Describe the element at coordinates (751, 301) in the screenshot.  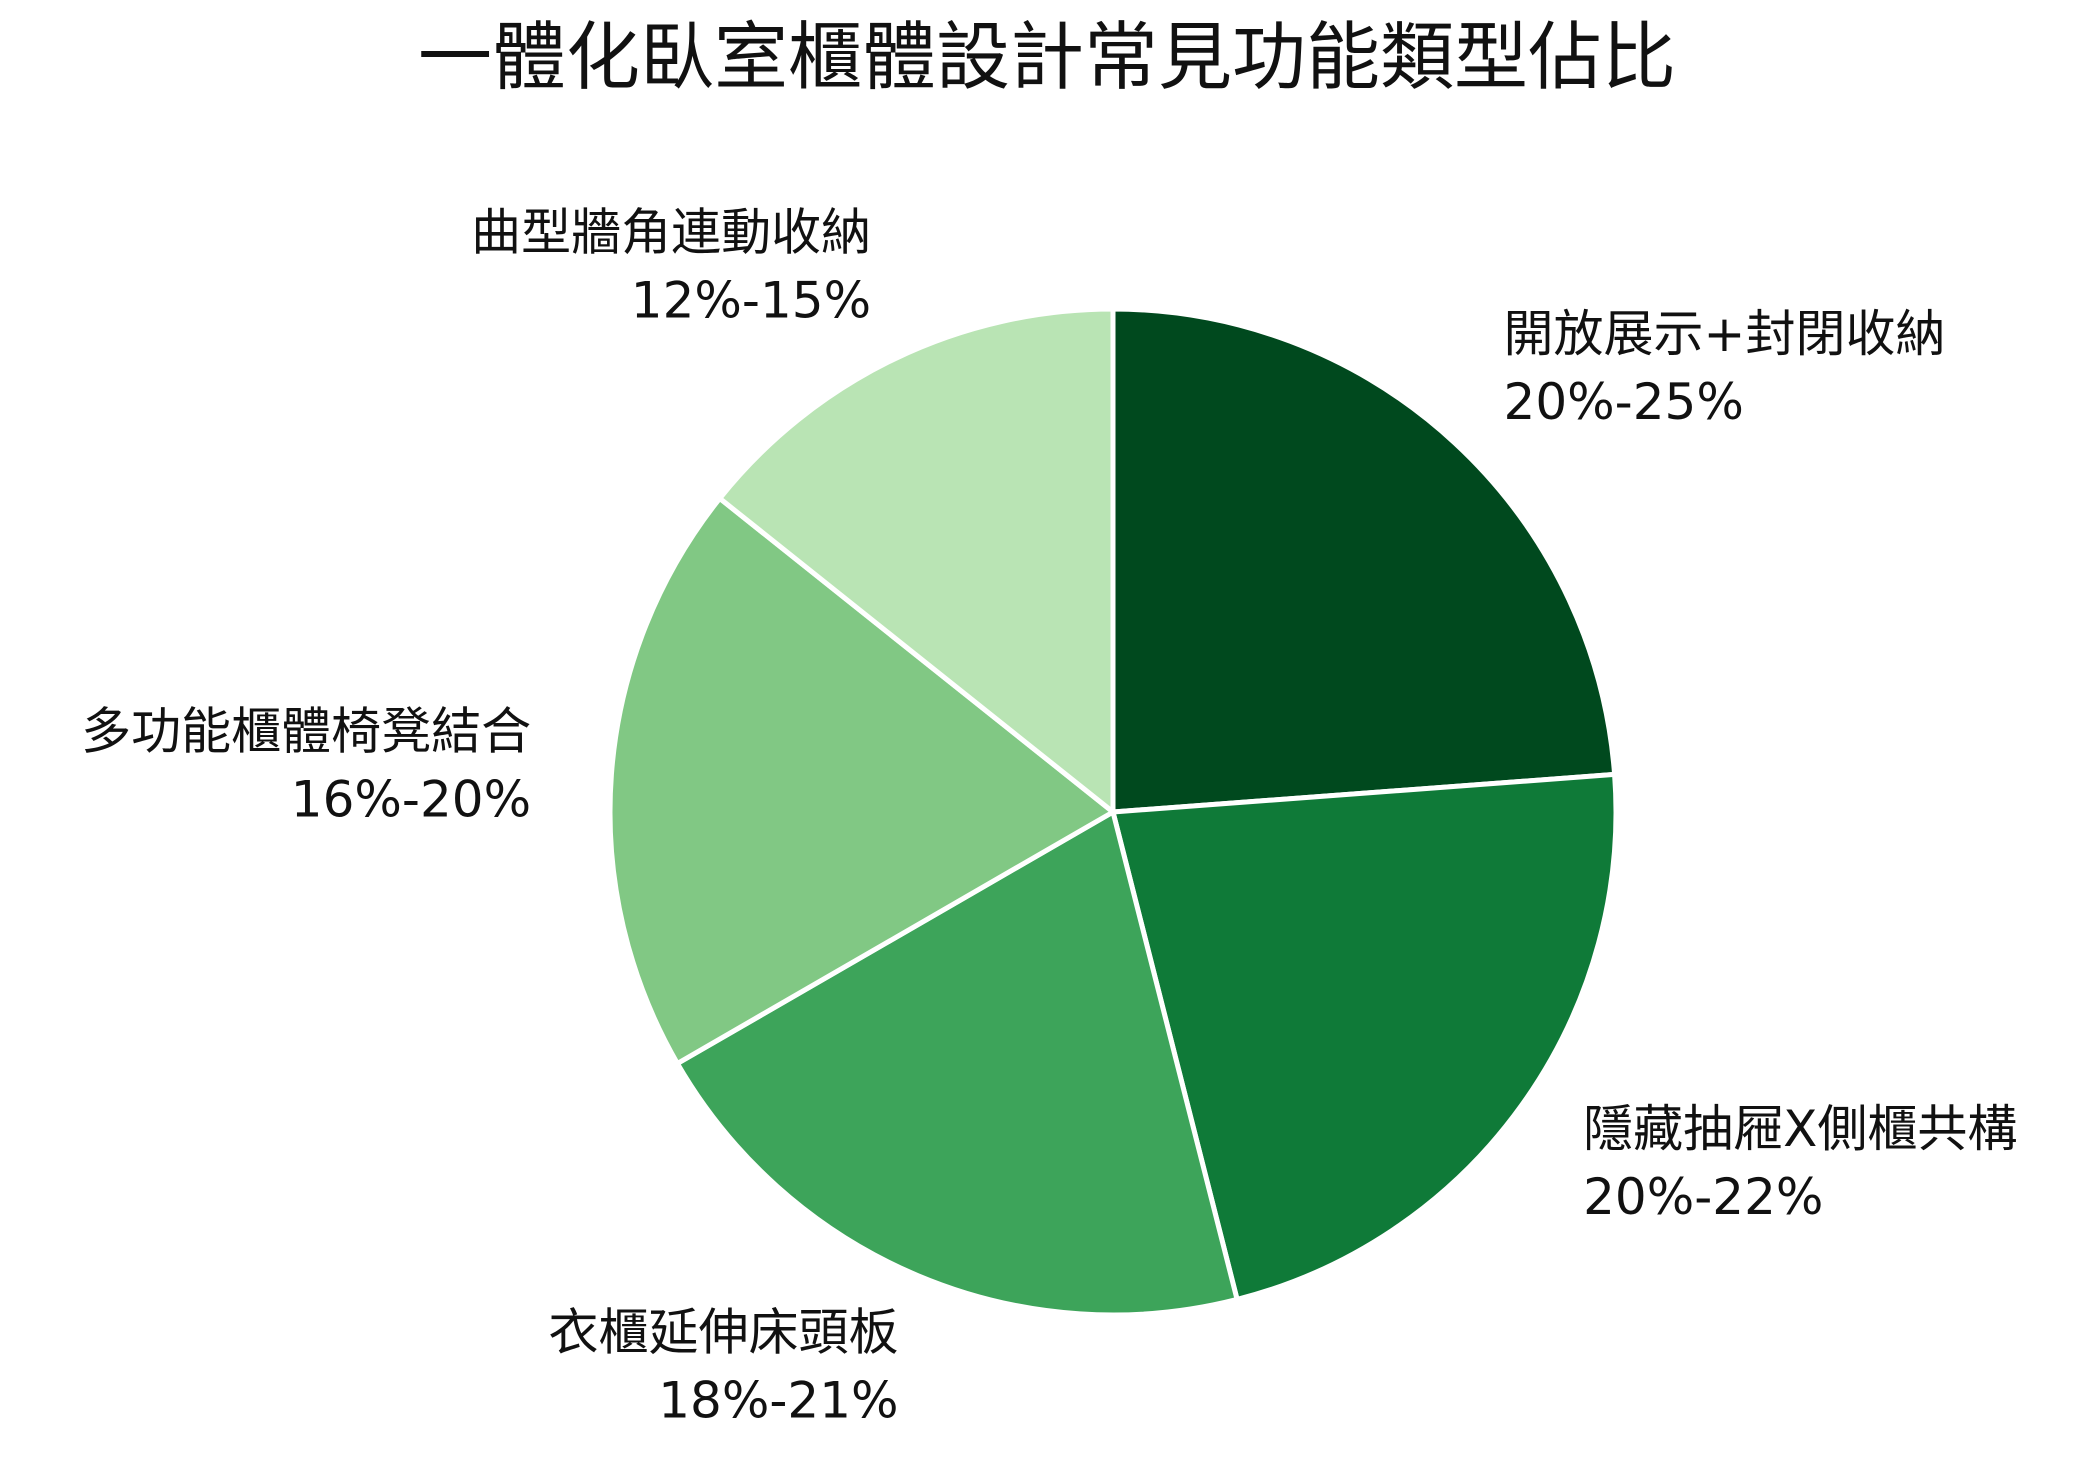
I see `slice-value-label: 12%-15%` at that location.